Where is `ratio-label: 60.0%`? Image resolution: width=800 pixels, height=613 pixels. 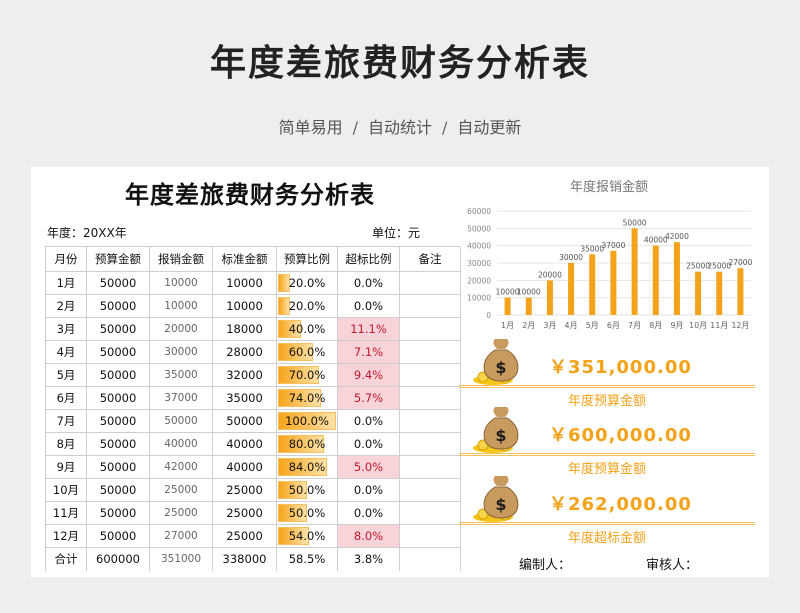 ratio-label: 60.0% is located at coordinates (307, 352).